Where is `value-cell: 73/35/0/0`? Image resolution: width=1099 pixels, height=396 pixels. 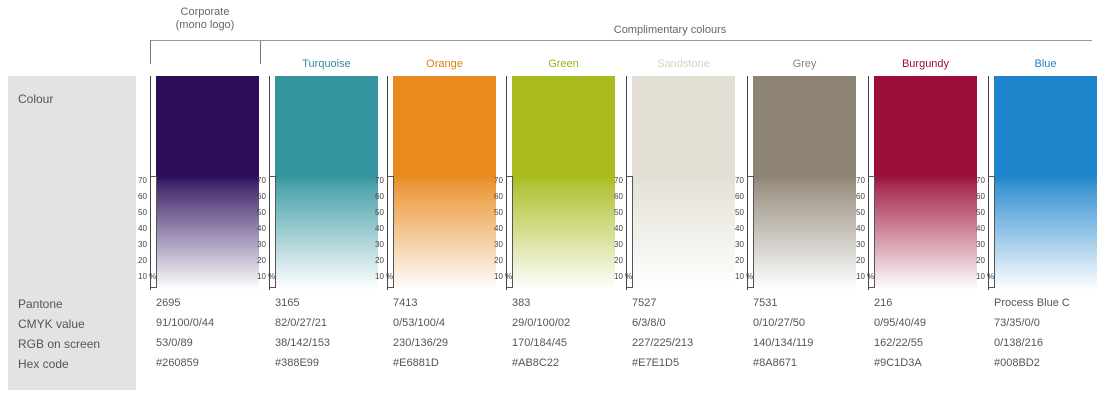
value-cell: 73/35/0/0 is located at coordinates (1017, 323).